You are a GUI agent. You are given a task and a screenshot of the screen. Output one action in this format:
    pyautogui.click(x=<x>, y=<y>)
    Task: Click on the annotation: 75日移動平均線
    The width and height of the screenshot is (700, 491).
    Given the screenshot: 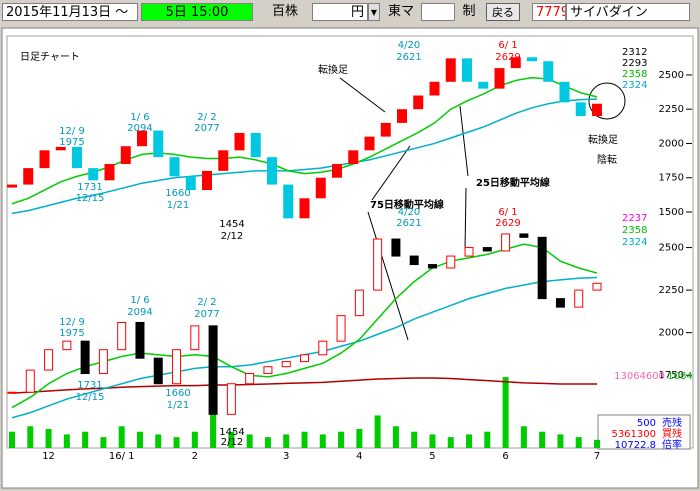 What is the action you would take?
    pyautogui.click(x=407, y=204)
    